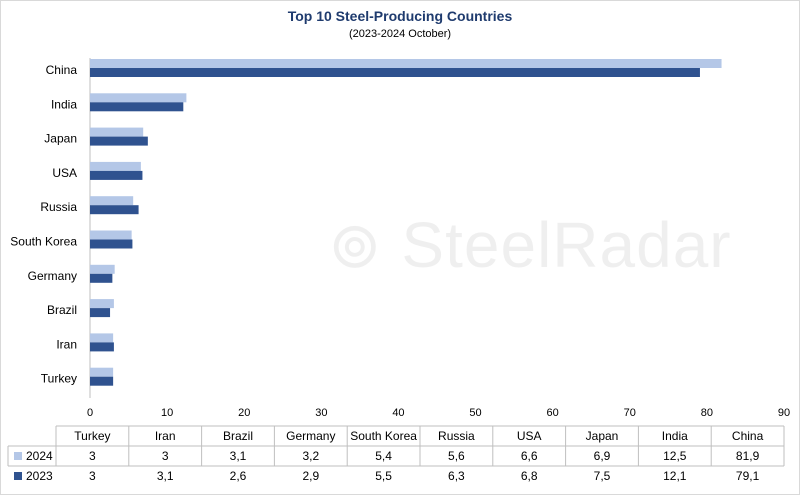 Image resolution: width=800 pixels, height=495 pixels. I want to click on watermark-logo: ⊚ SteelRadar, so click(530, 245).